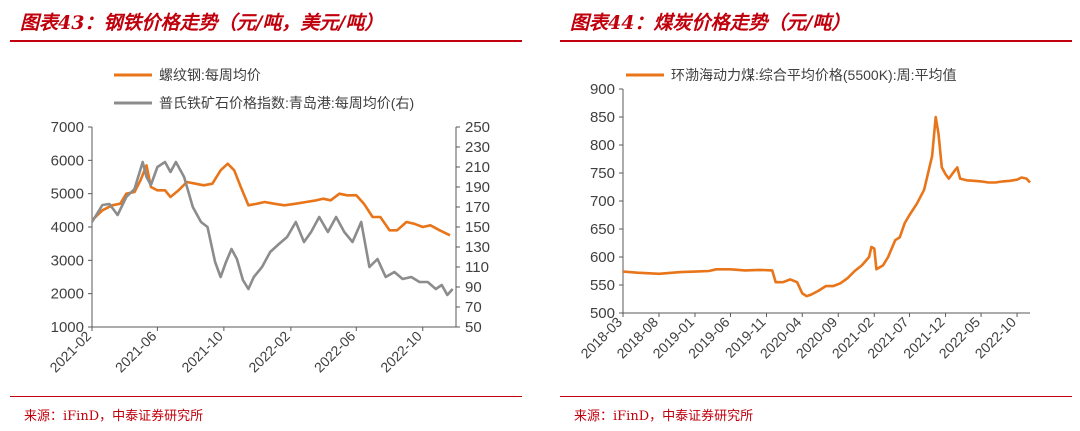 Image resolution: width=1080 pixels, height=431 pixels. What do you see at coordinates (335, 352) in the screenshot?
I see `x-tick-label: 2022-06` at bounding box center [335, 352].